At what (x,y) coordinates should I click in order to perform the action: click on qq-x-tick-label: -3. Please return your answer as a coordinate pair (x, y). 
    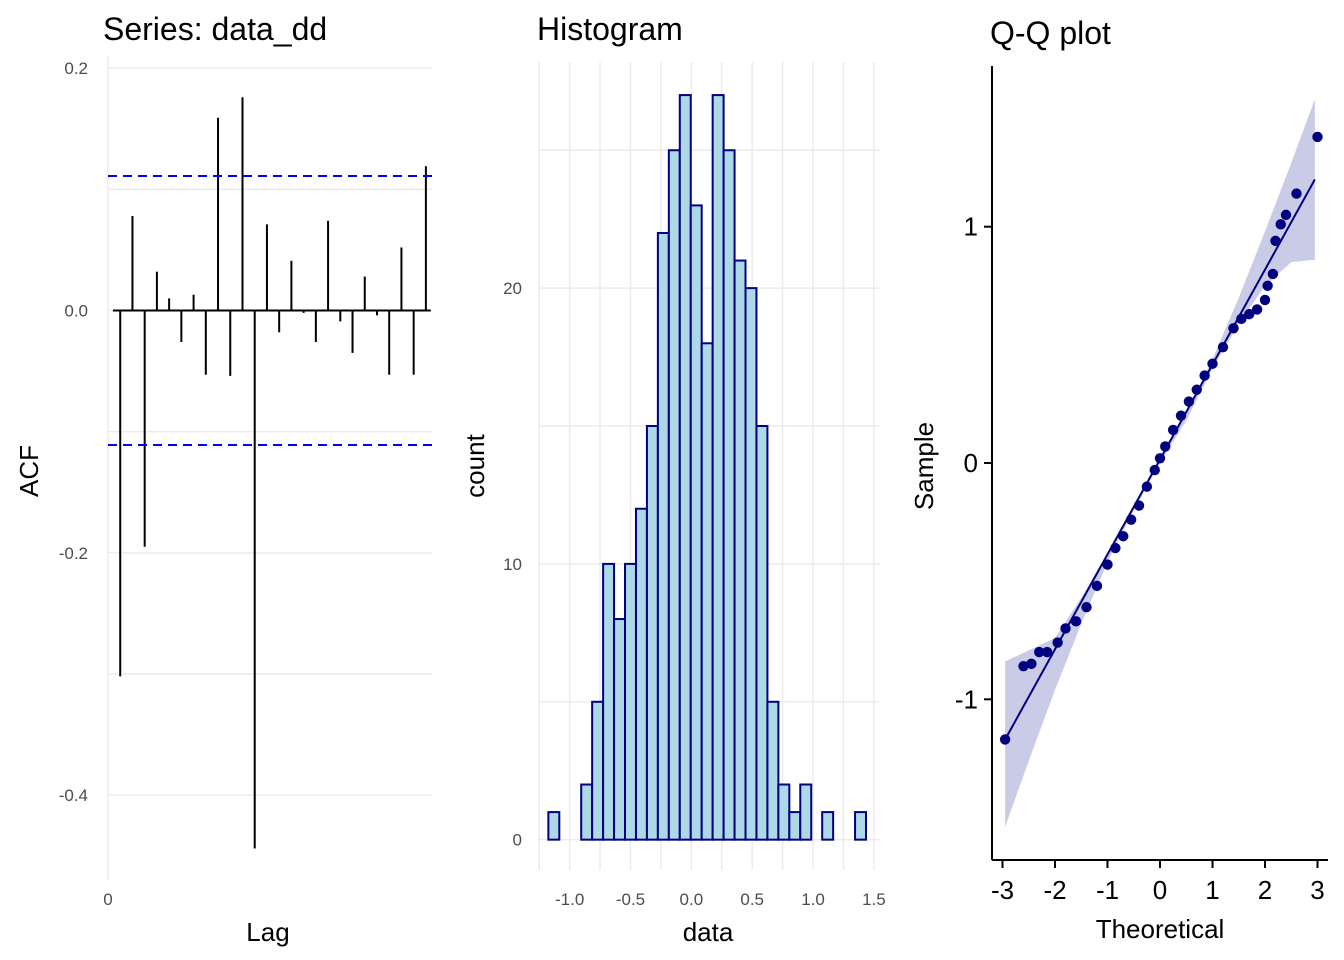
    Looking at the image, I should click on (1002, 890).